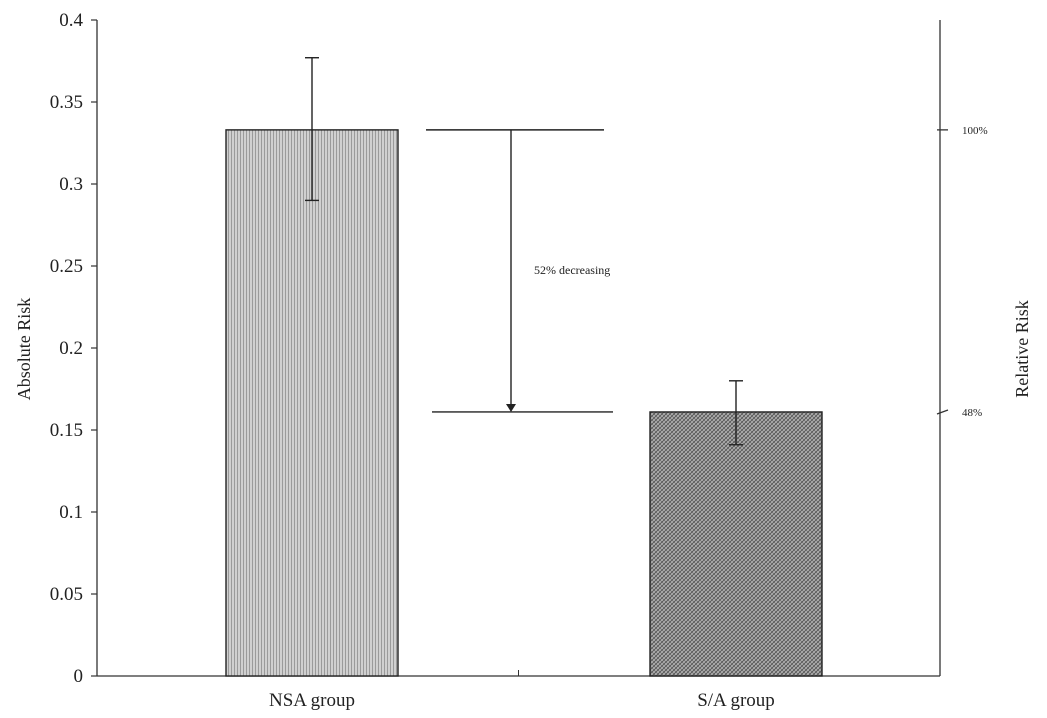 This screenshot has width=1047, height=718. Describe the element at coordinates (66, 102) in the screenshot. I see `y-tick-label: 0.35` at that location.